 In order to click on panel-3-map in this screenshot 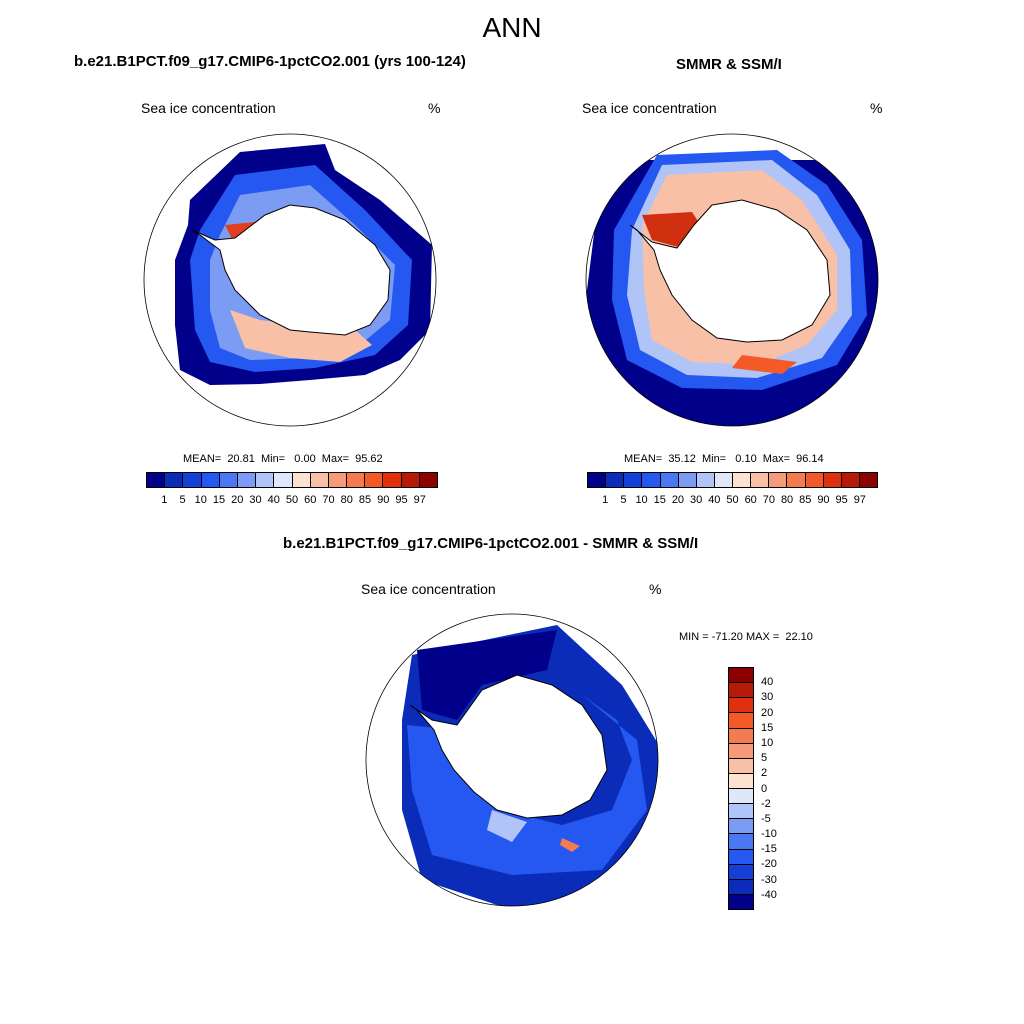, I will do `click(512, 760)`.